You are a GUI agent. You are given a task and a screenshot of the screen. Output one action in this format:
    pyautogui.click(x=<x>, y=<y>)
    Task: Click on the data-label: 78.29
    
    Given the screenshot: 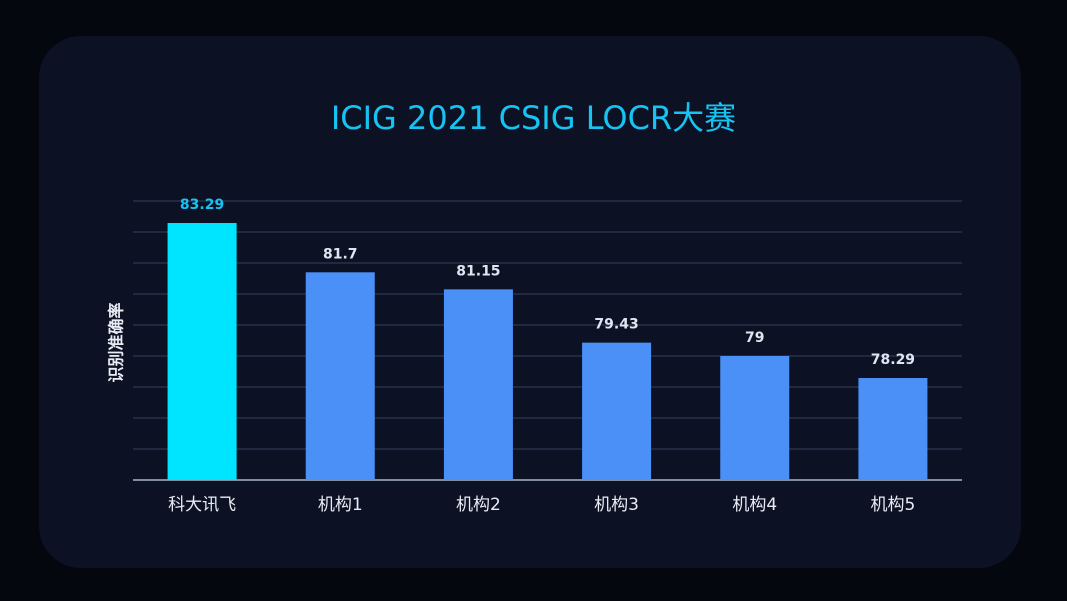 What is the action you would take?
    pyautogui.click(x=893, y=360)
    